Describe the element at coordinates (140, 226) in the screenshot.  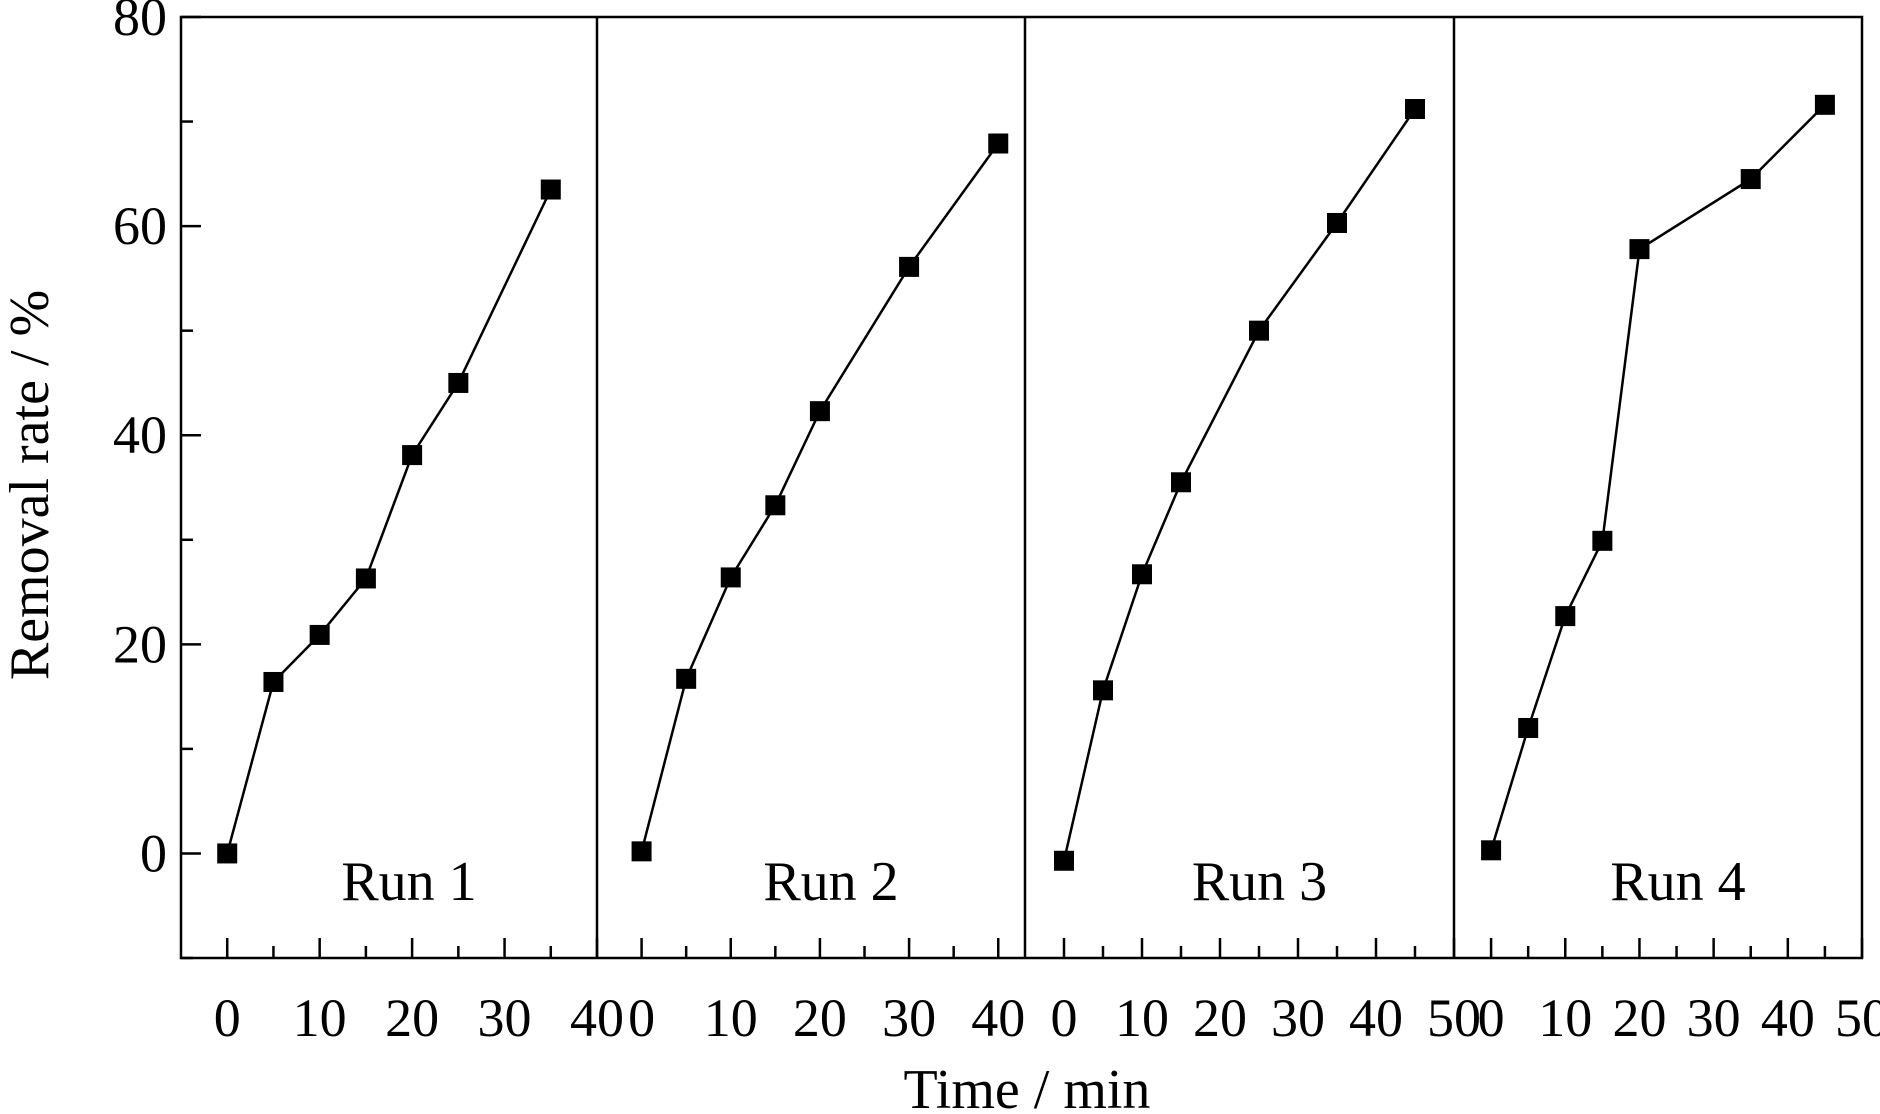
I see `y-tick-label: 60` at that location.